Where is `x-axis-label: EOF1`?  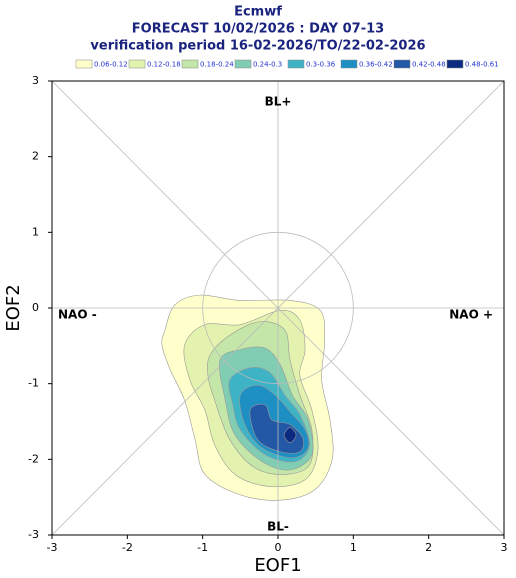
x-axis-label: EOF1 is located at coordinates (277, 565).